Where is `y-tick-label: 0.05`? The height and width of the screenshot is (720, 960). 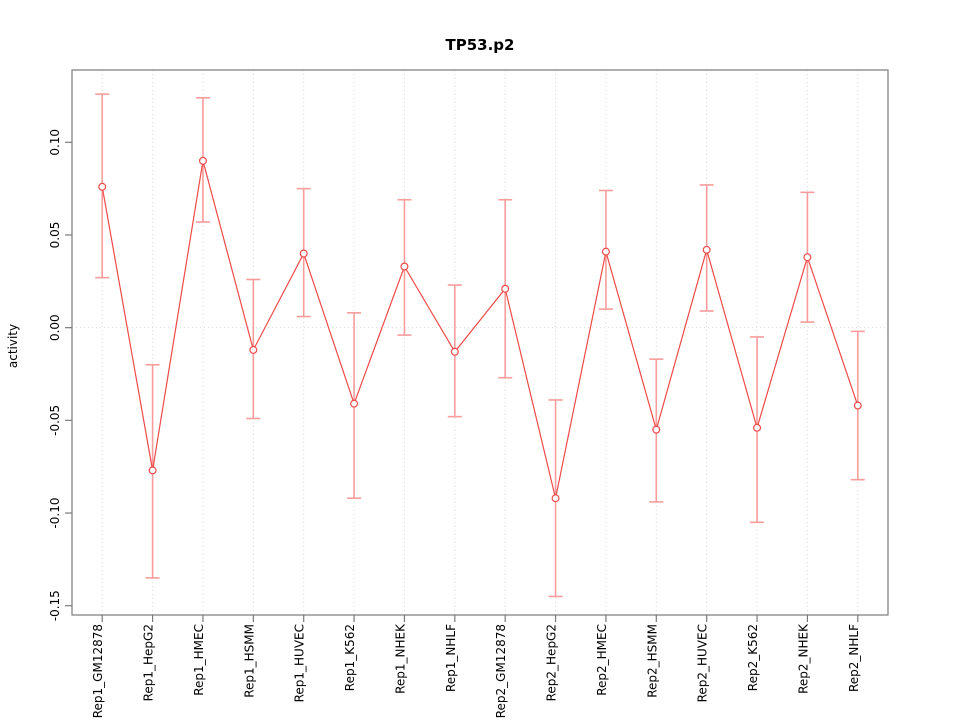
y-tick-label: 0.05 is located at coordinates (55, 235).